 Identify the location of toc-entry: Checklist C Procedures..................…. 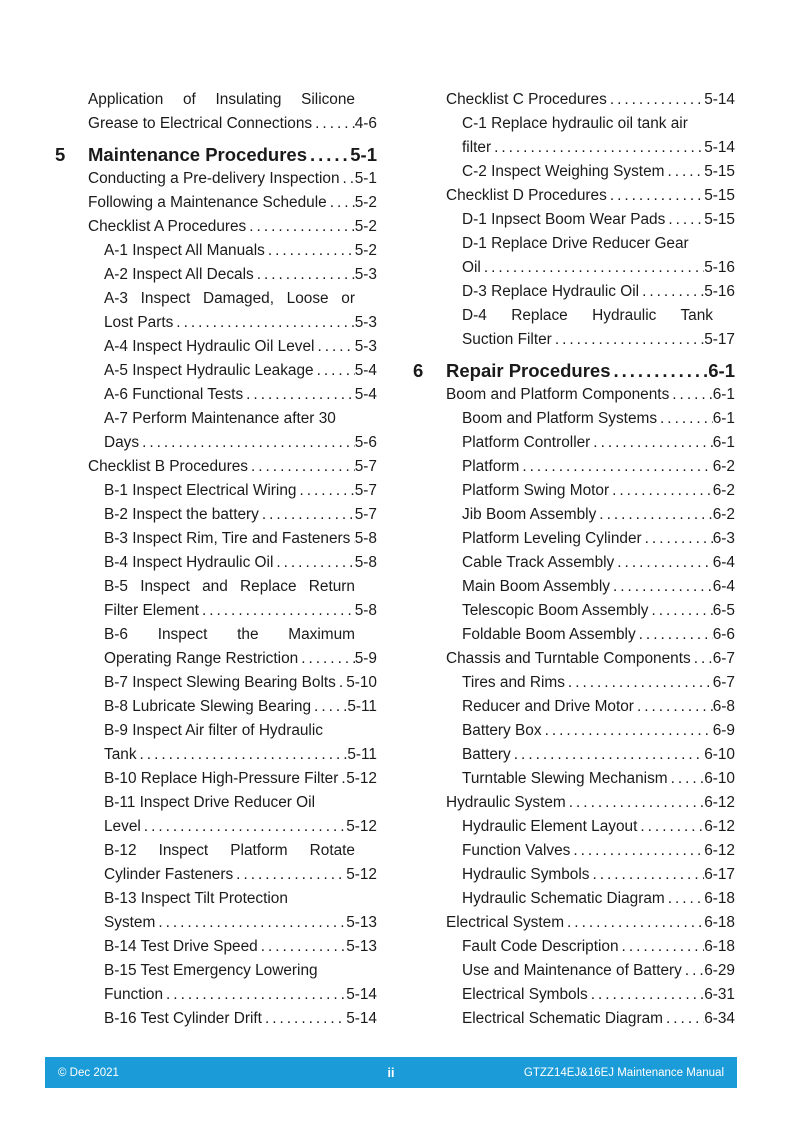
(574, 100).